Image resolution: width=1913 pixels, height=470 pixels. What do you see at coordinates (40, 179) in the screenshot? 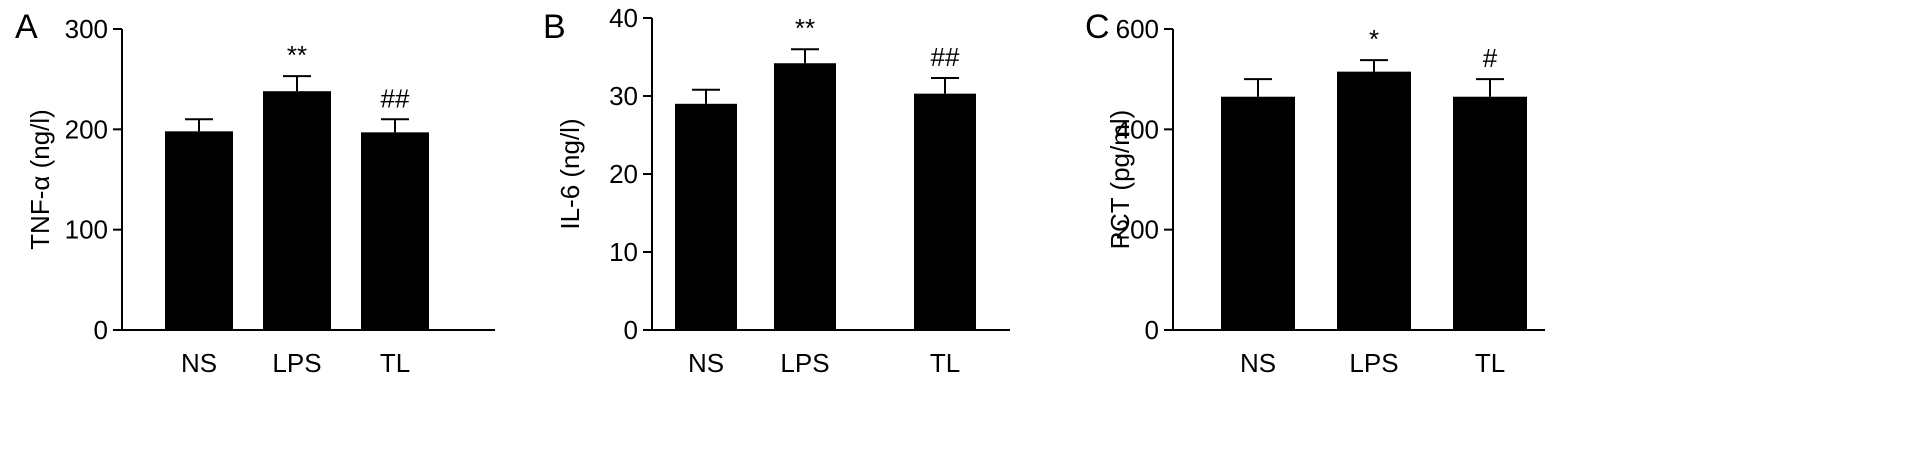
I see `y-axis-label: TNF-α (ng/l)` at bounding box center [40, 179].